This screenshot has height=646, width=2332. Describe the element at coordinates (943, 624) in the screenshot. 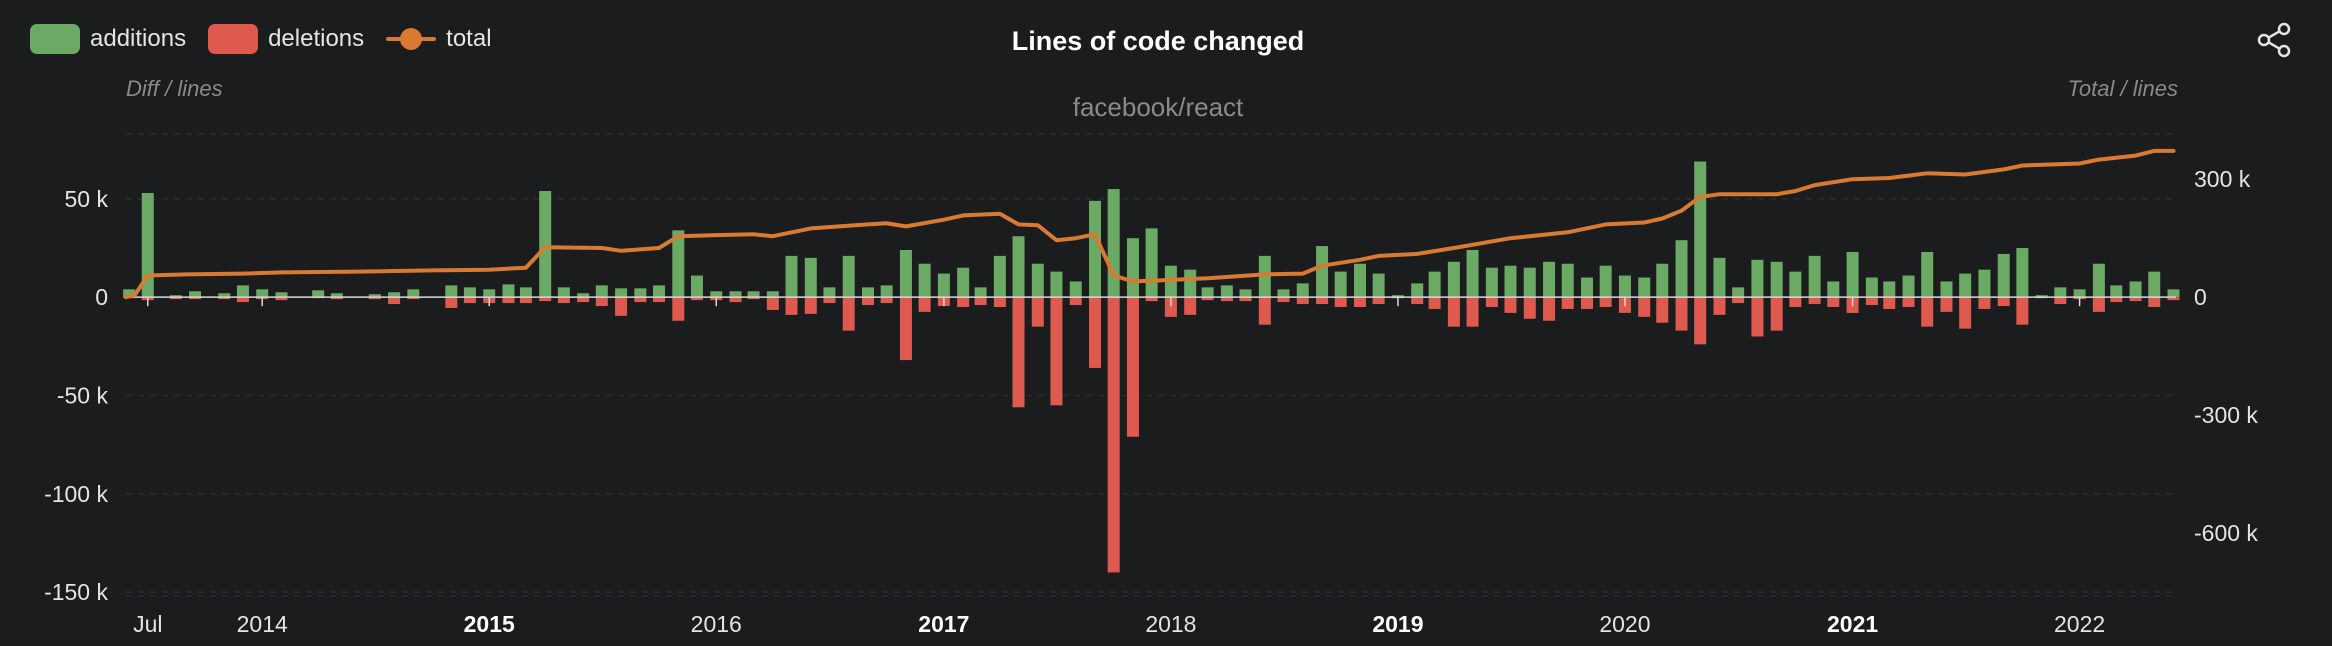

I see `x-tick-label: 2017` at that location.